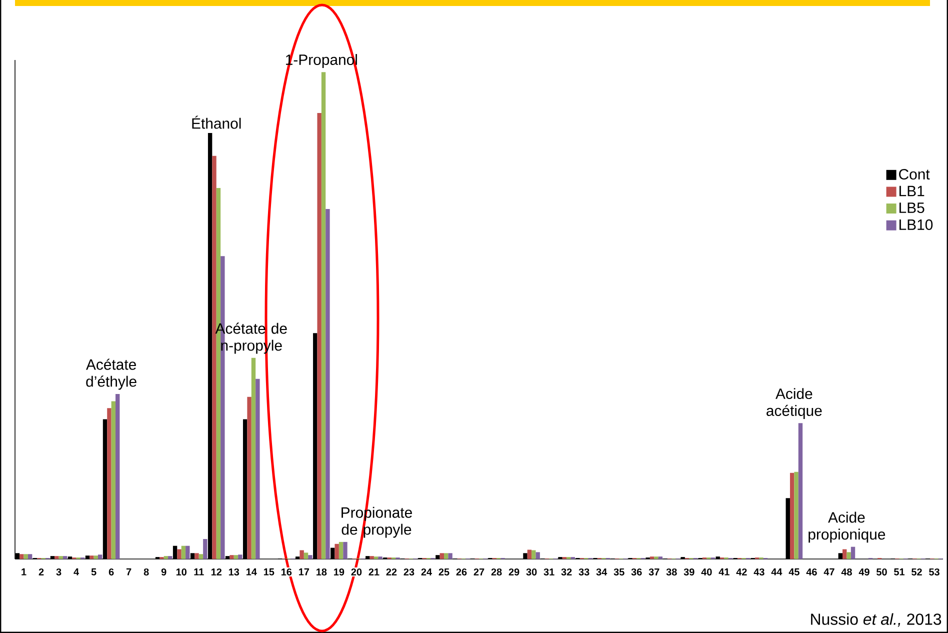 This screenshot has width=948, height=633. What do you see at coordinates (794, 572) in the screenshot?
I see `x-tick-label: 45` at bounding box center [794, 572].